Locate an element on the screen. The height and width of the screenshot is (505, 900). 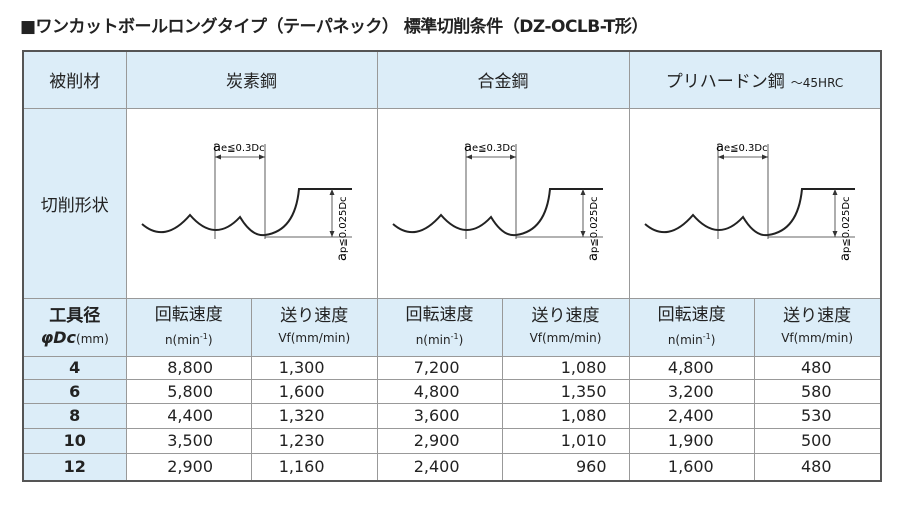
value: 530 is located at coordinates (817, 415).